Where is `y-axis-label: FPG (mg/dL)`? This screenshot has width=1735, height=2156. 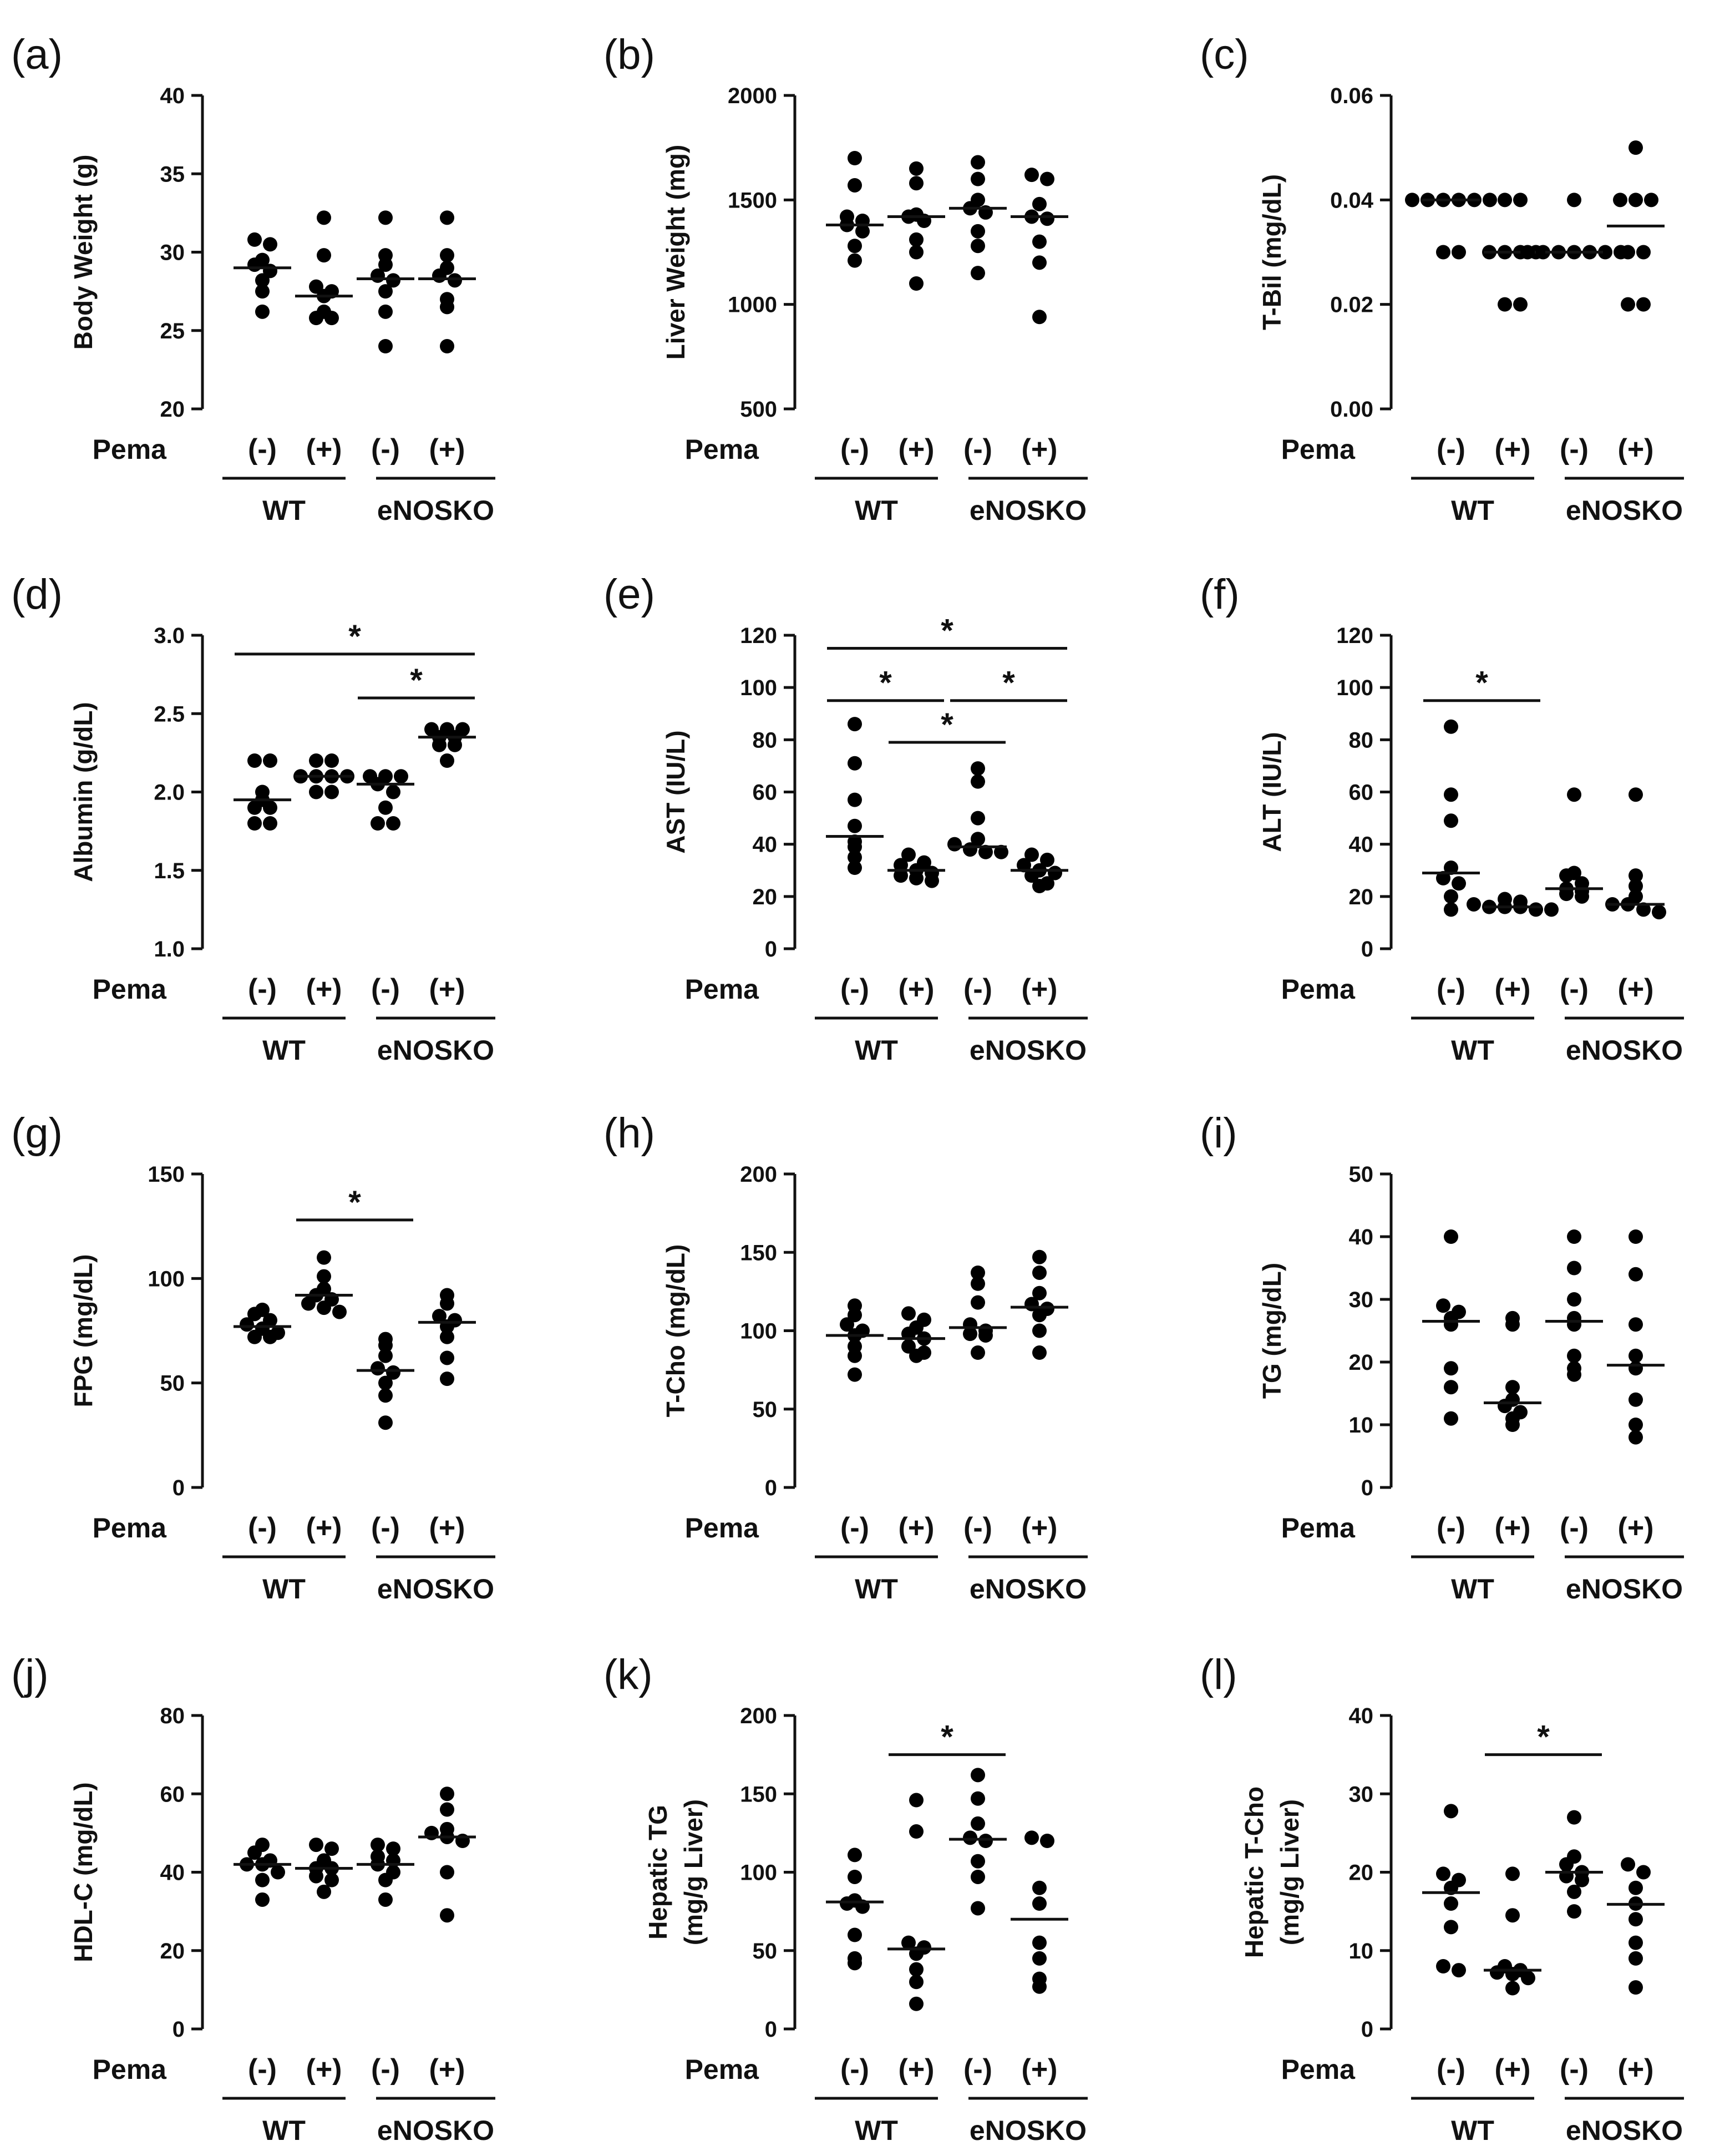 y-axis-label: FPG (mg/dL) is located at coordinates (83, 1331).